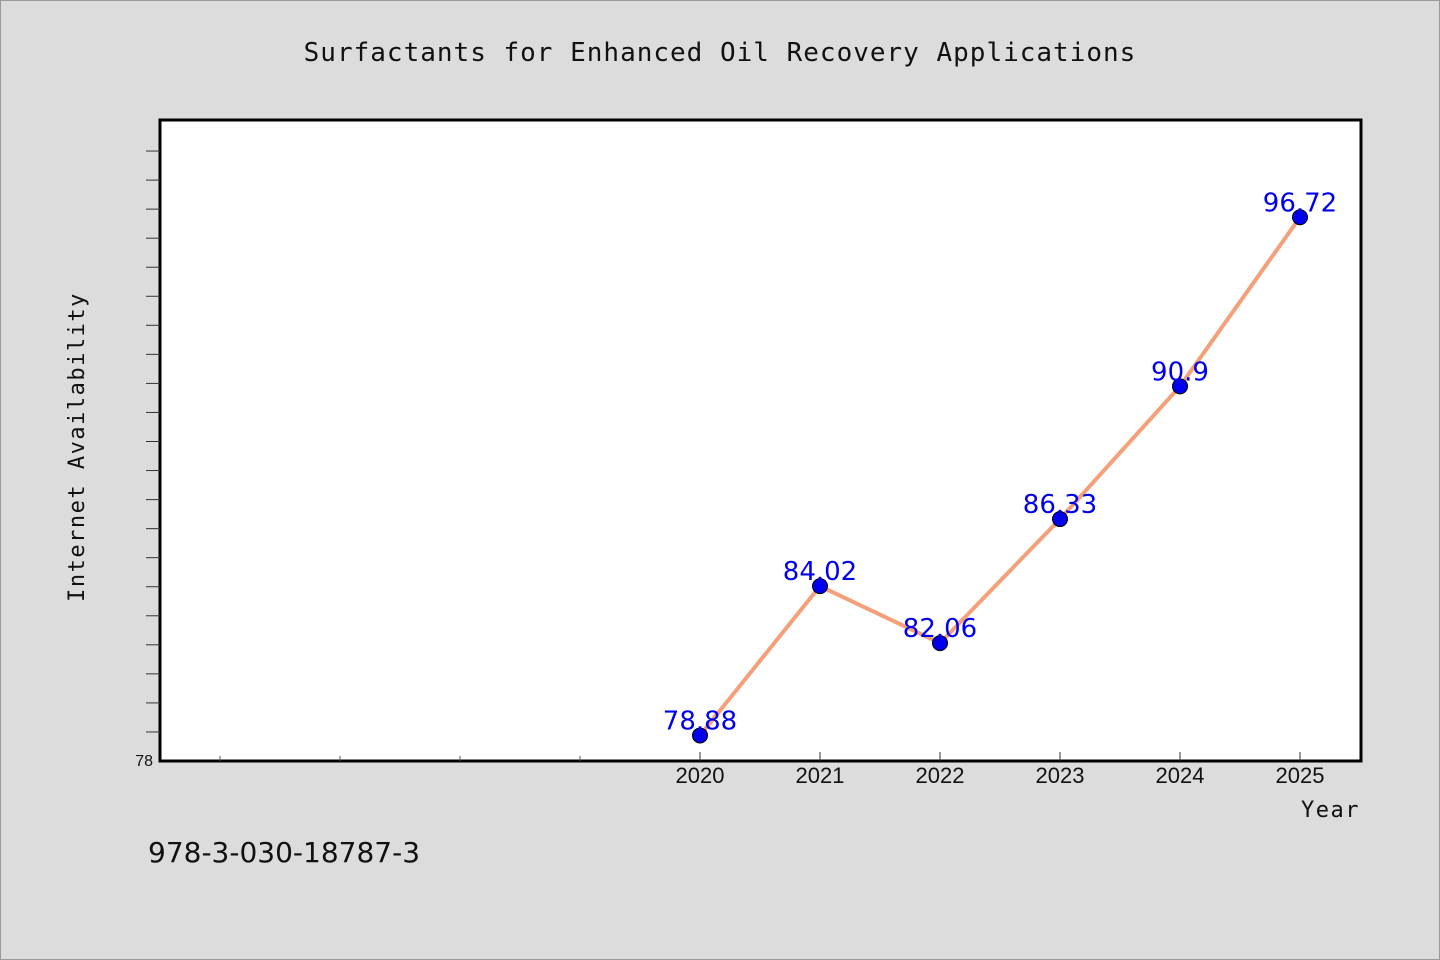  I want to click on data-label: 96.72, so click(1300, 203).